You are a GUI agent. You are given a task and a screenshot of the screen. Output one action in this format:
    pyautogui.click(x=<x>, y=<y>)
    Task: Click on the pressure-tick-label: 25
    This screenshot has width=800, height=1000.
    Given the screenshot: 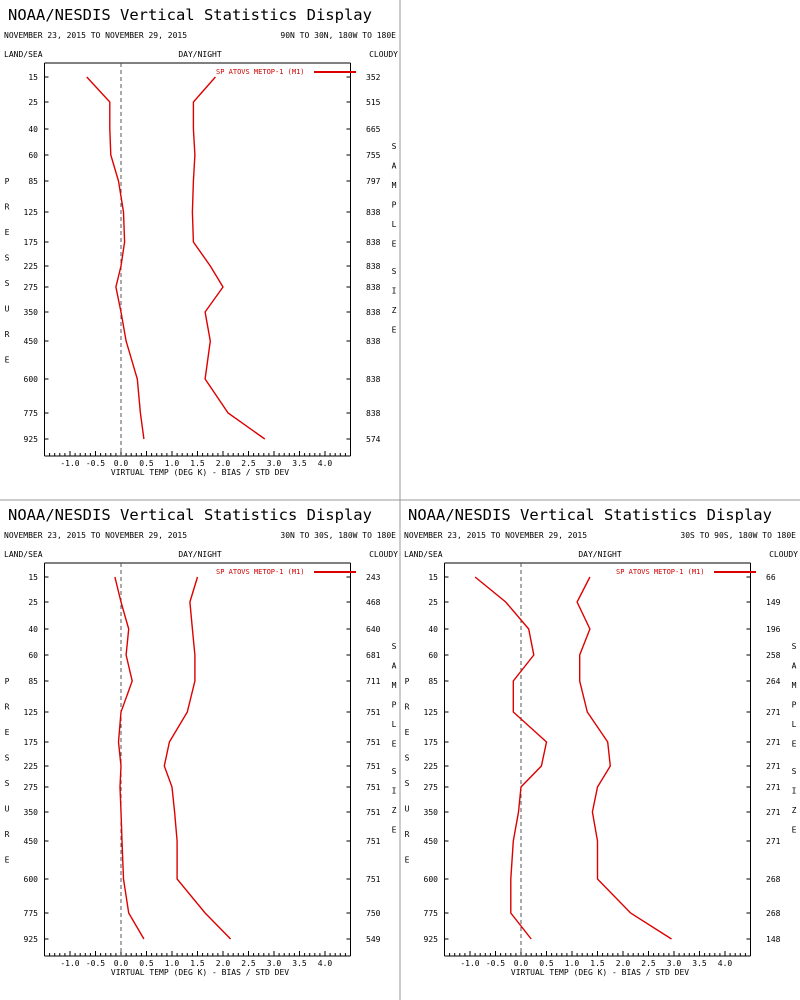 What is the action you would take?
    pyautogui.click(x=33, y=102)
    